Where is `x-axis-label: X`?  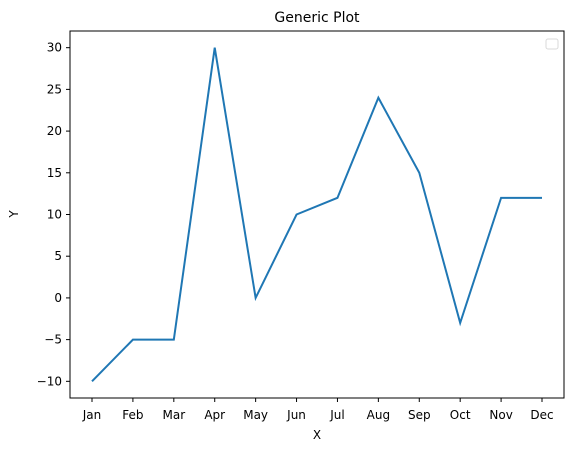 x-axis-label: X is located at coordinates (317, 435).